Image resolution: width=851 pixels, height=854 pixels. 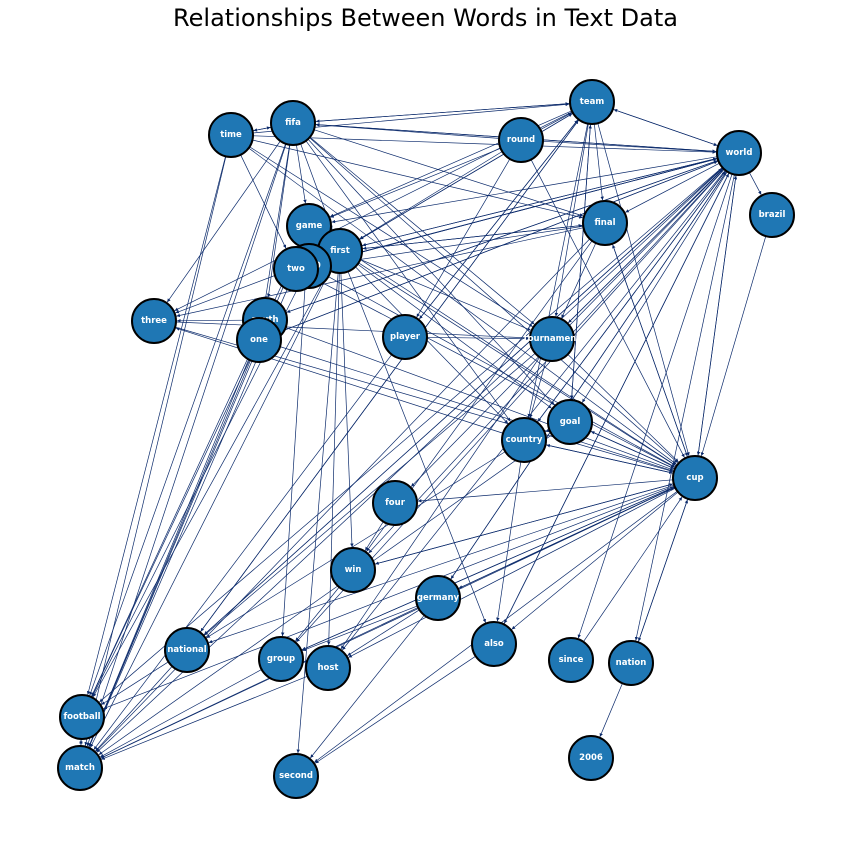 I want to click on node-circle-one, so click(x=259, y=340).